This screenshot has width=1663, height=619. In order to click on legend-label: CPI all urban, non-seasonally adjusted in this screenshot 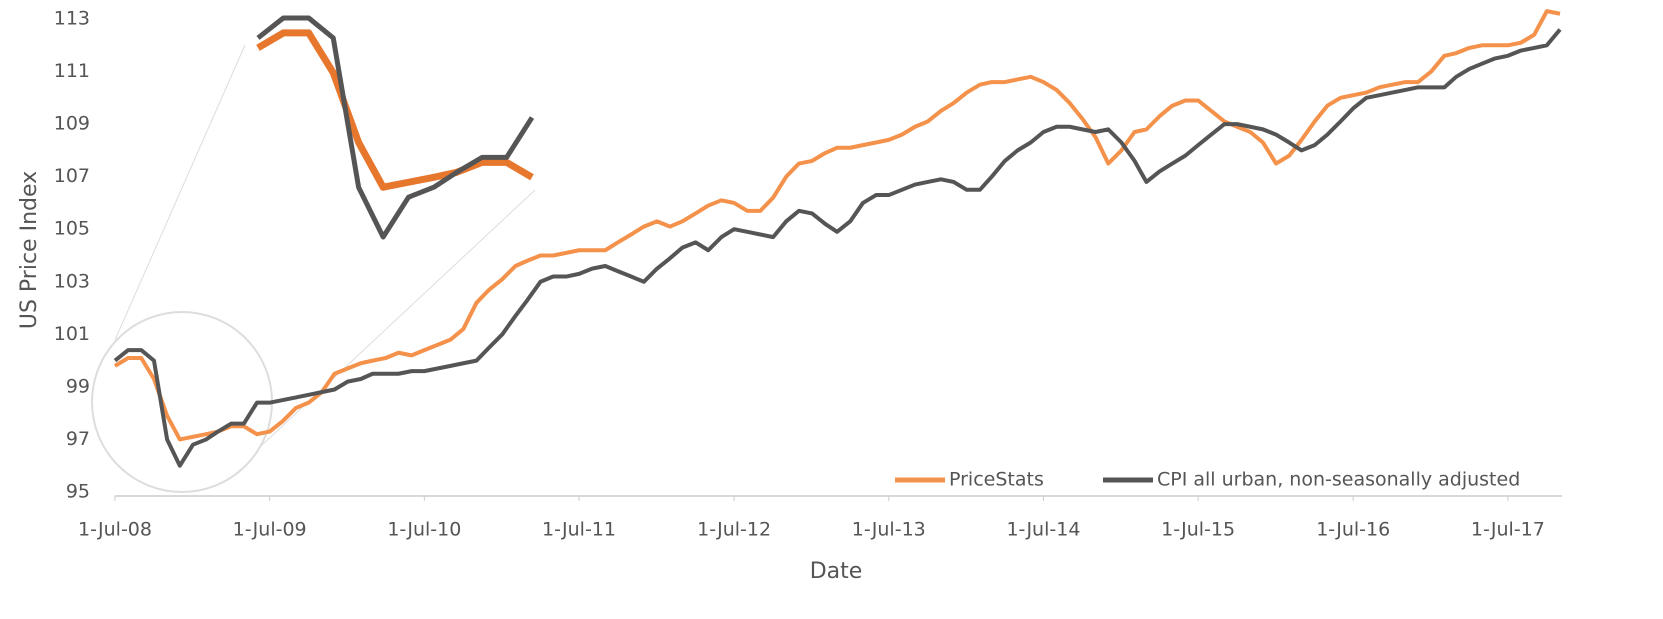, I will do `click(1338, 480)`.